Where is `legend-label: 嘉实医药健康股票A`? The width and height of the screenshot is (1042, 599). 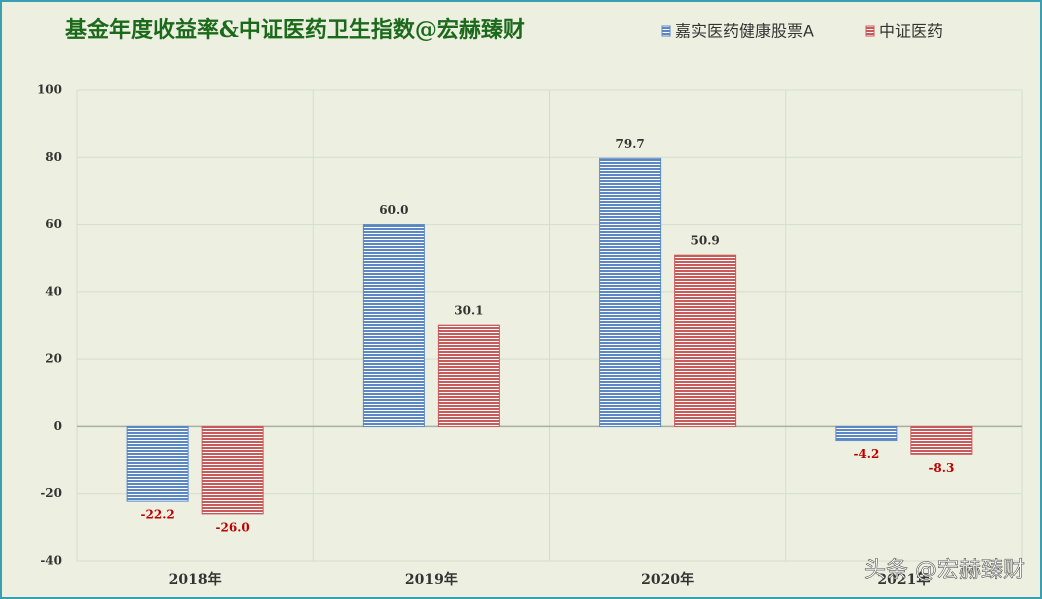
legend-label: 嘉实医药健康股票A is located at coordinates (744, 31).